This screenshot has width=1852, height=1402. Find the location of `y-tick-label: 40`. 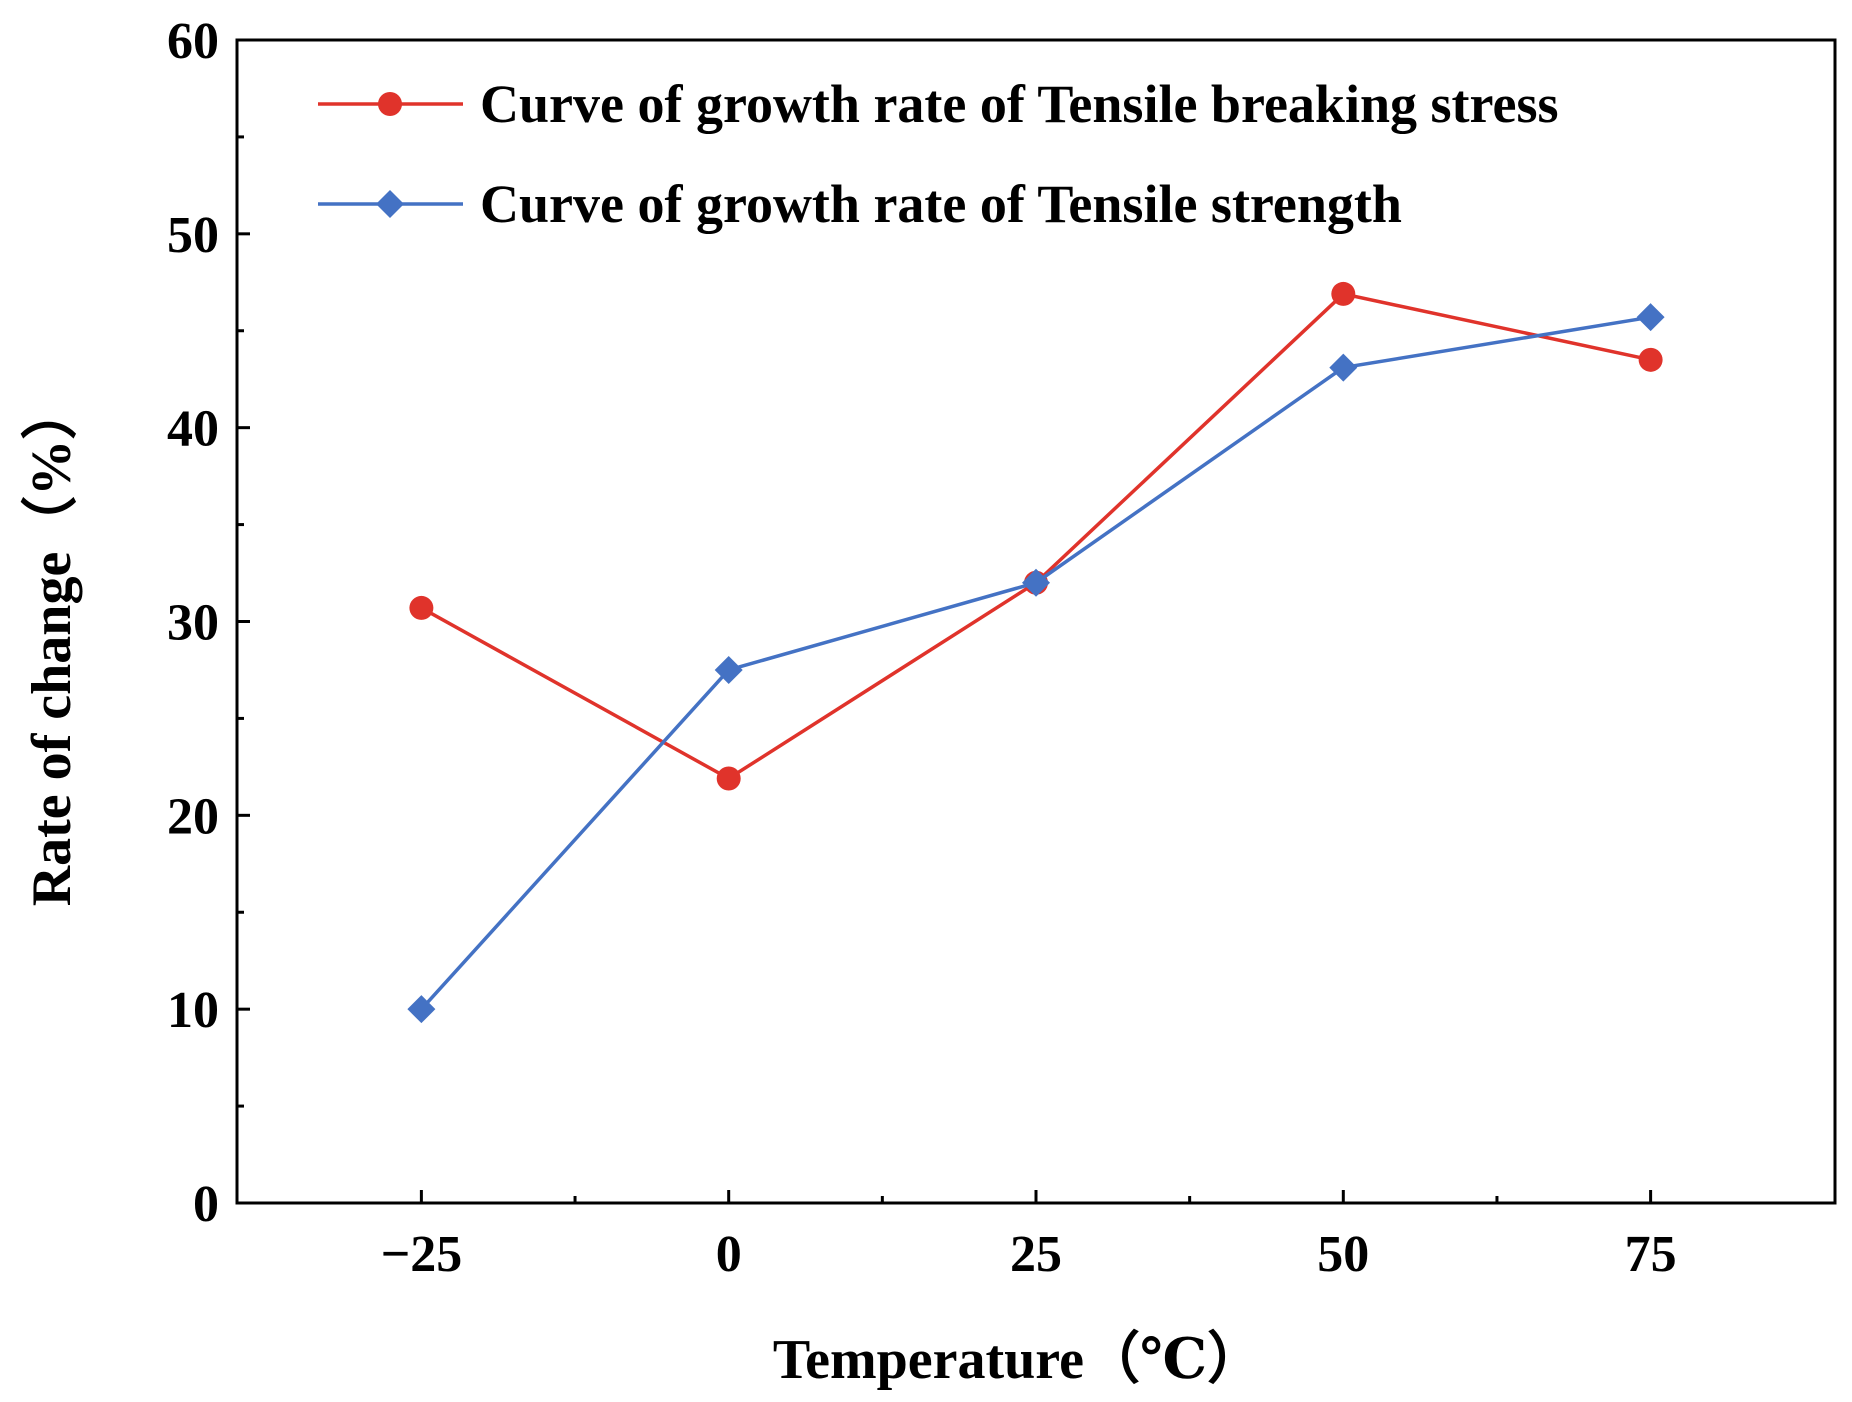

y-tick-label: 40 is located at coordinates (193, 429).